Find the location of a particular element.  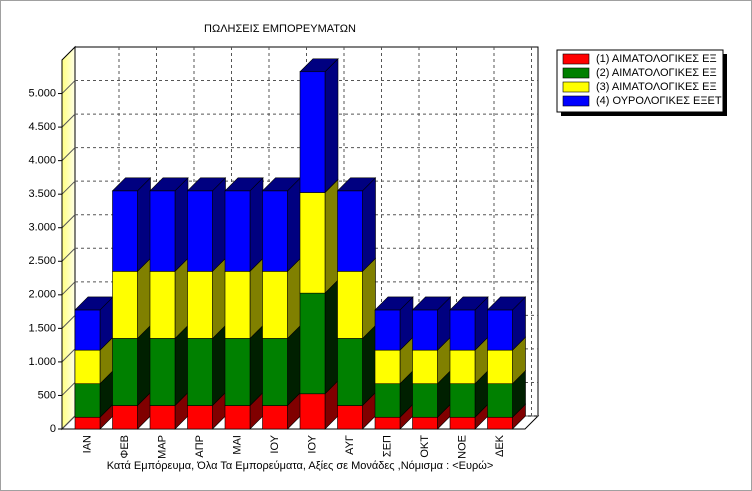

x-tick-label: ΣΕΠ is located at coordinates (387, 446).